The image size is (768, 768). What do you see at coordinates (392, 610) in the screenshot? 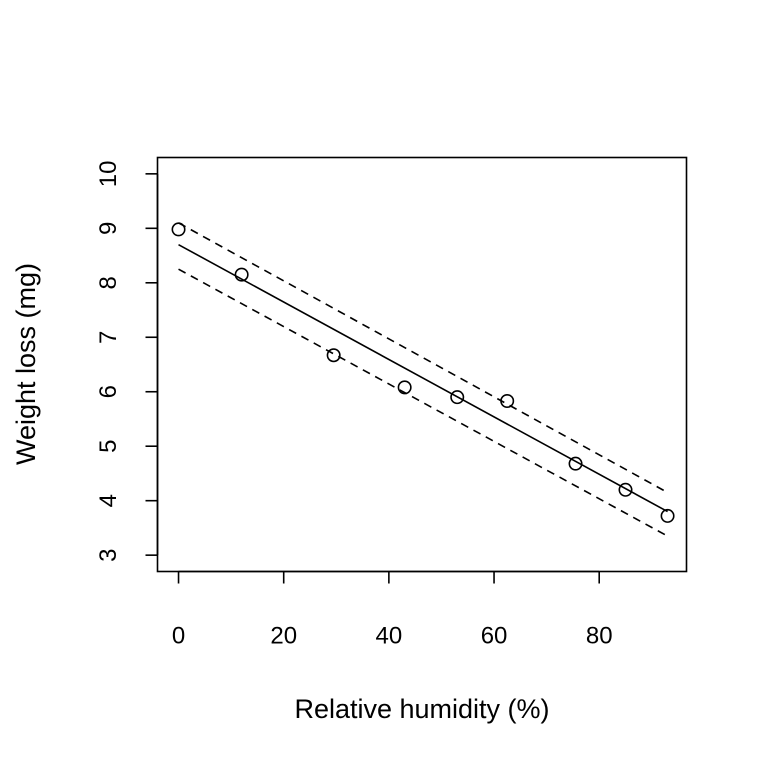
I see `x-axis: 0 20 40 60 80` at bounding box center [392, 610].